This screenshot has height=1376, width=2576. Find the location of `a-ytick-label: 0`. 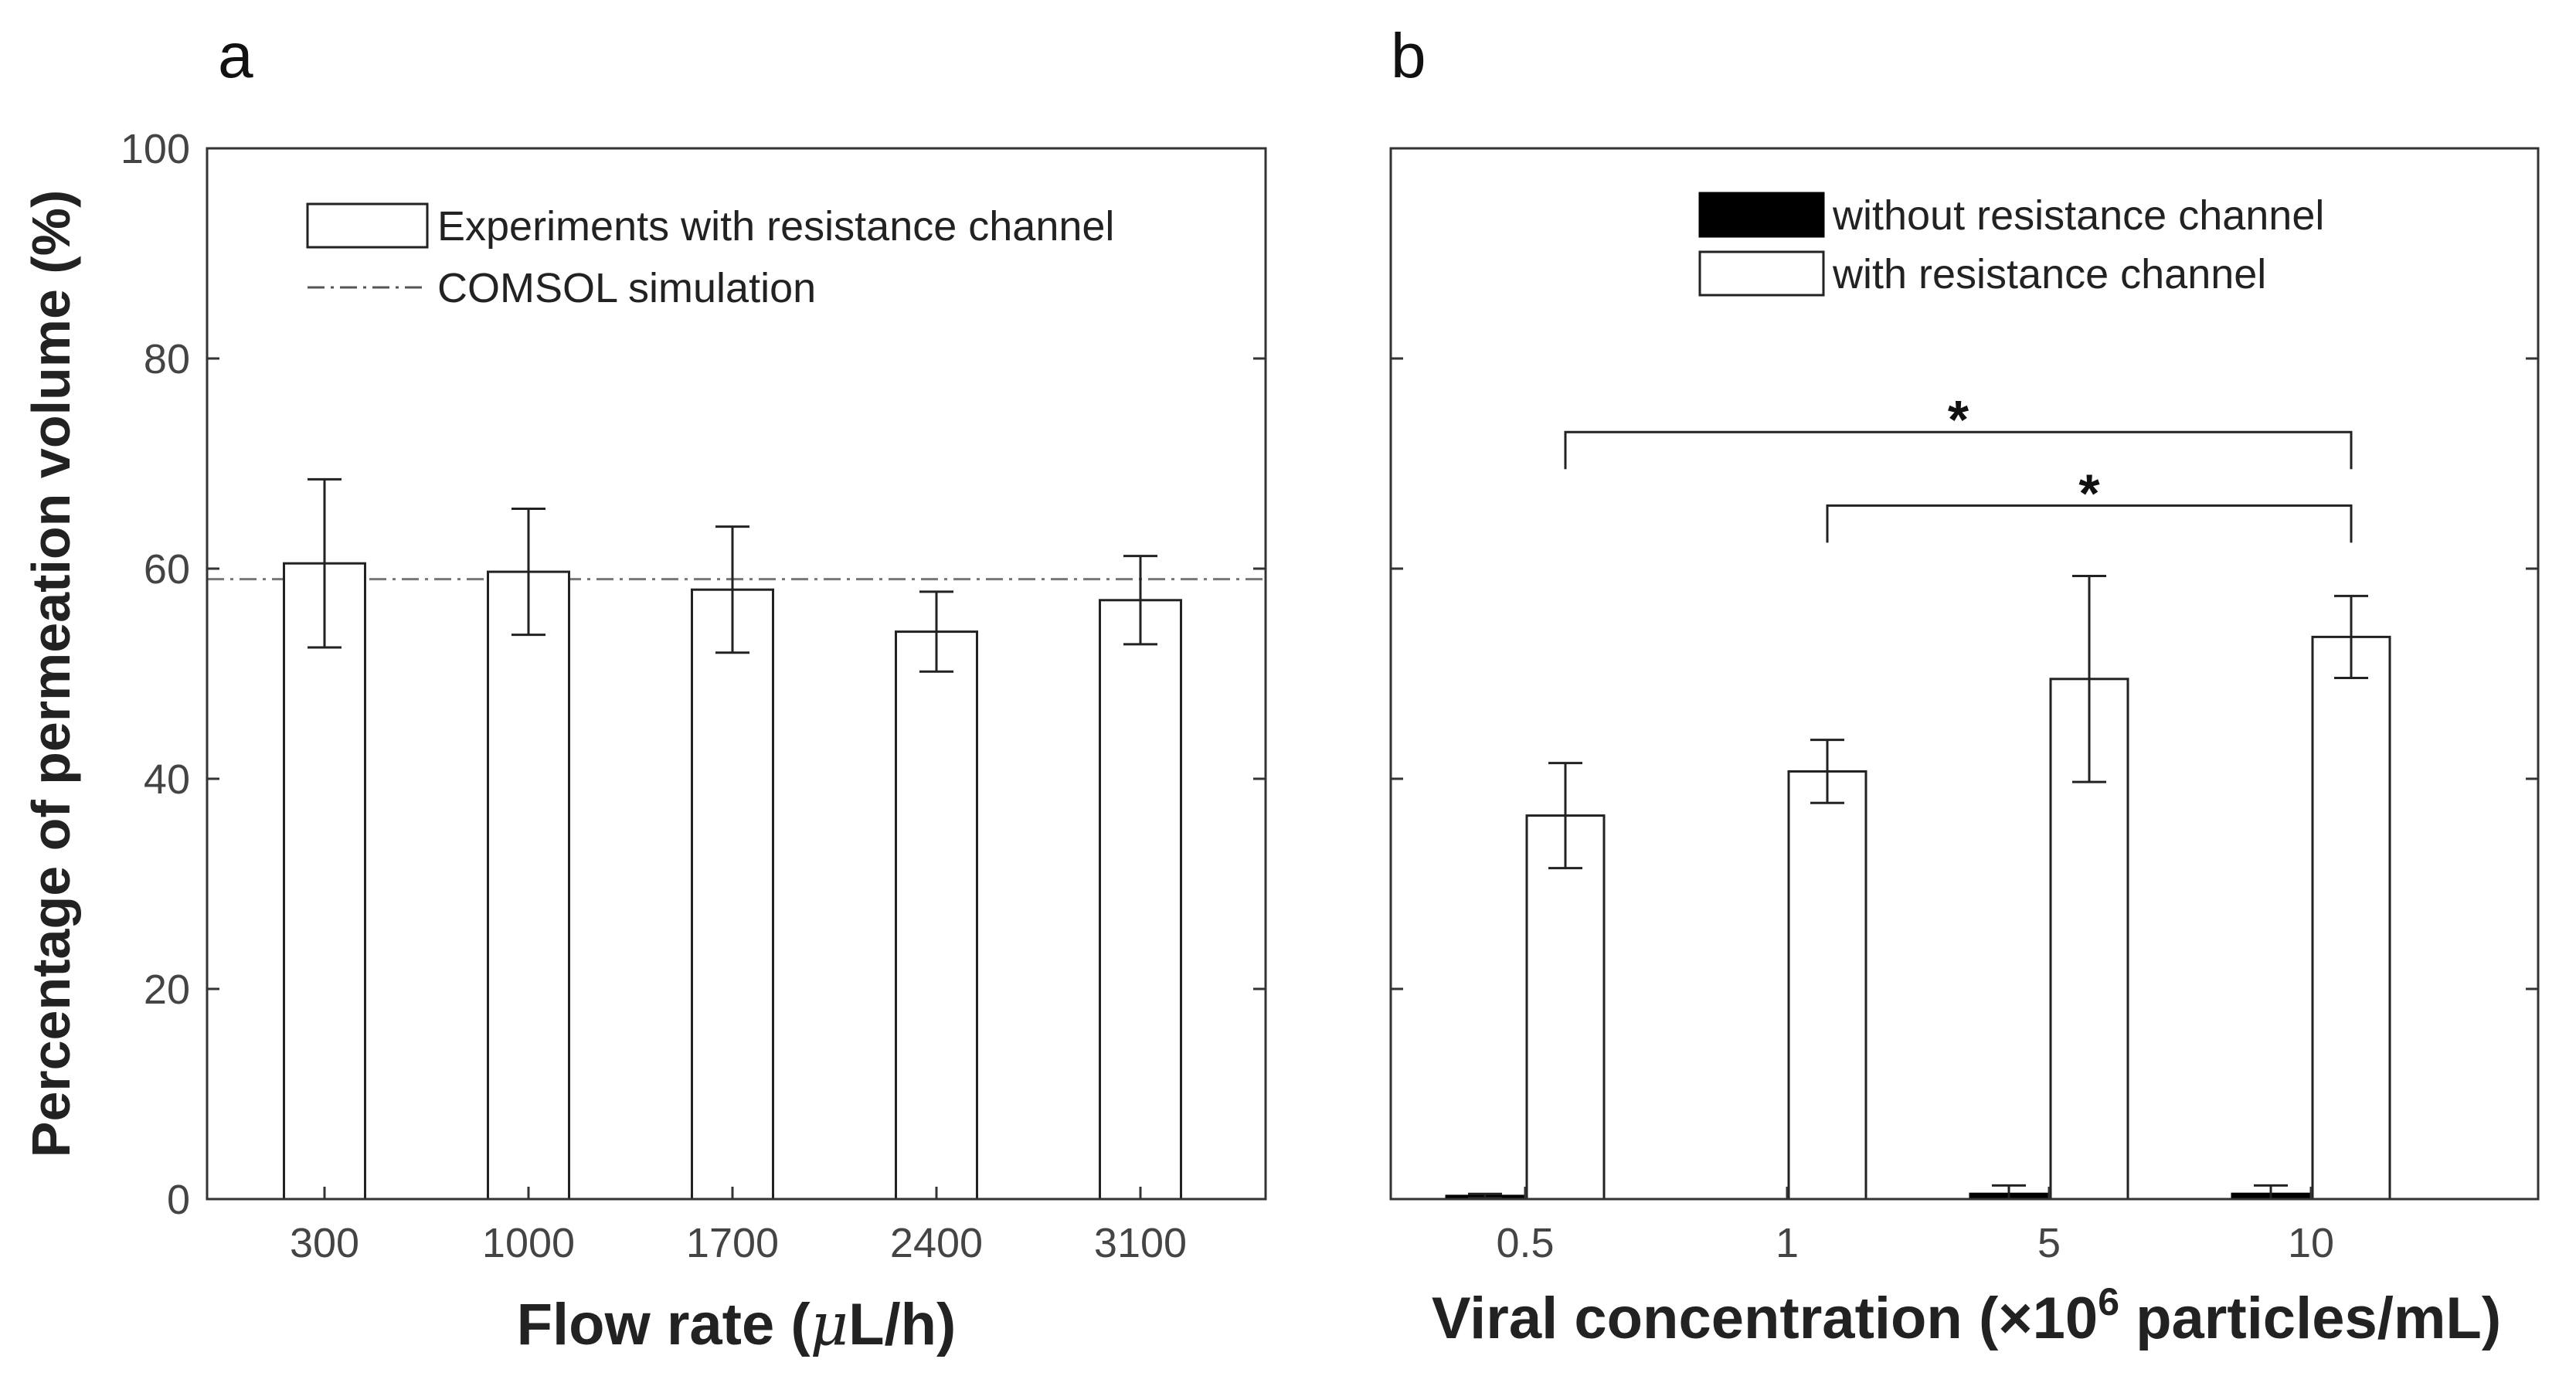

a-ytick-label: 0 is located at coordinates (178, 1200).